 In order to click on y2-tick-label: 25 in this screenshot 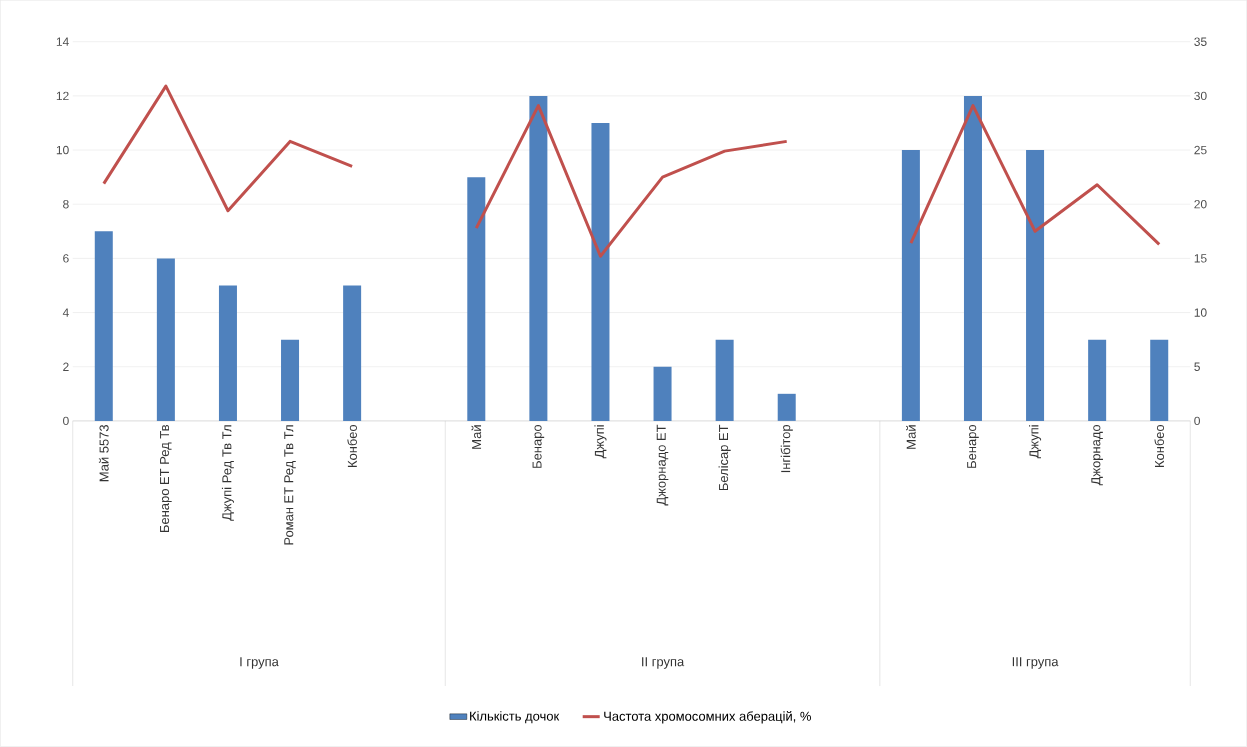, I will do `click(1200, 150)`.